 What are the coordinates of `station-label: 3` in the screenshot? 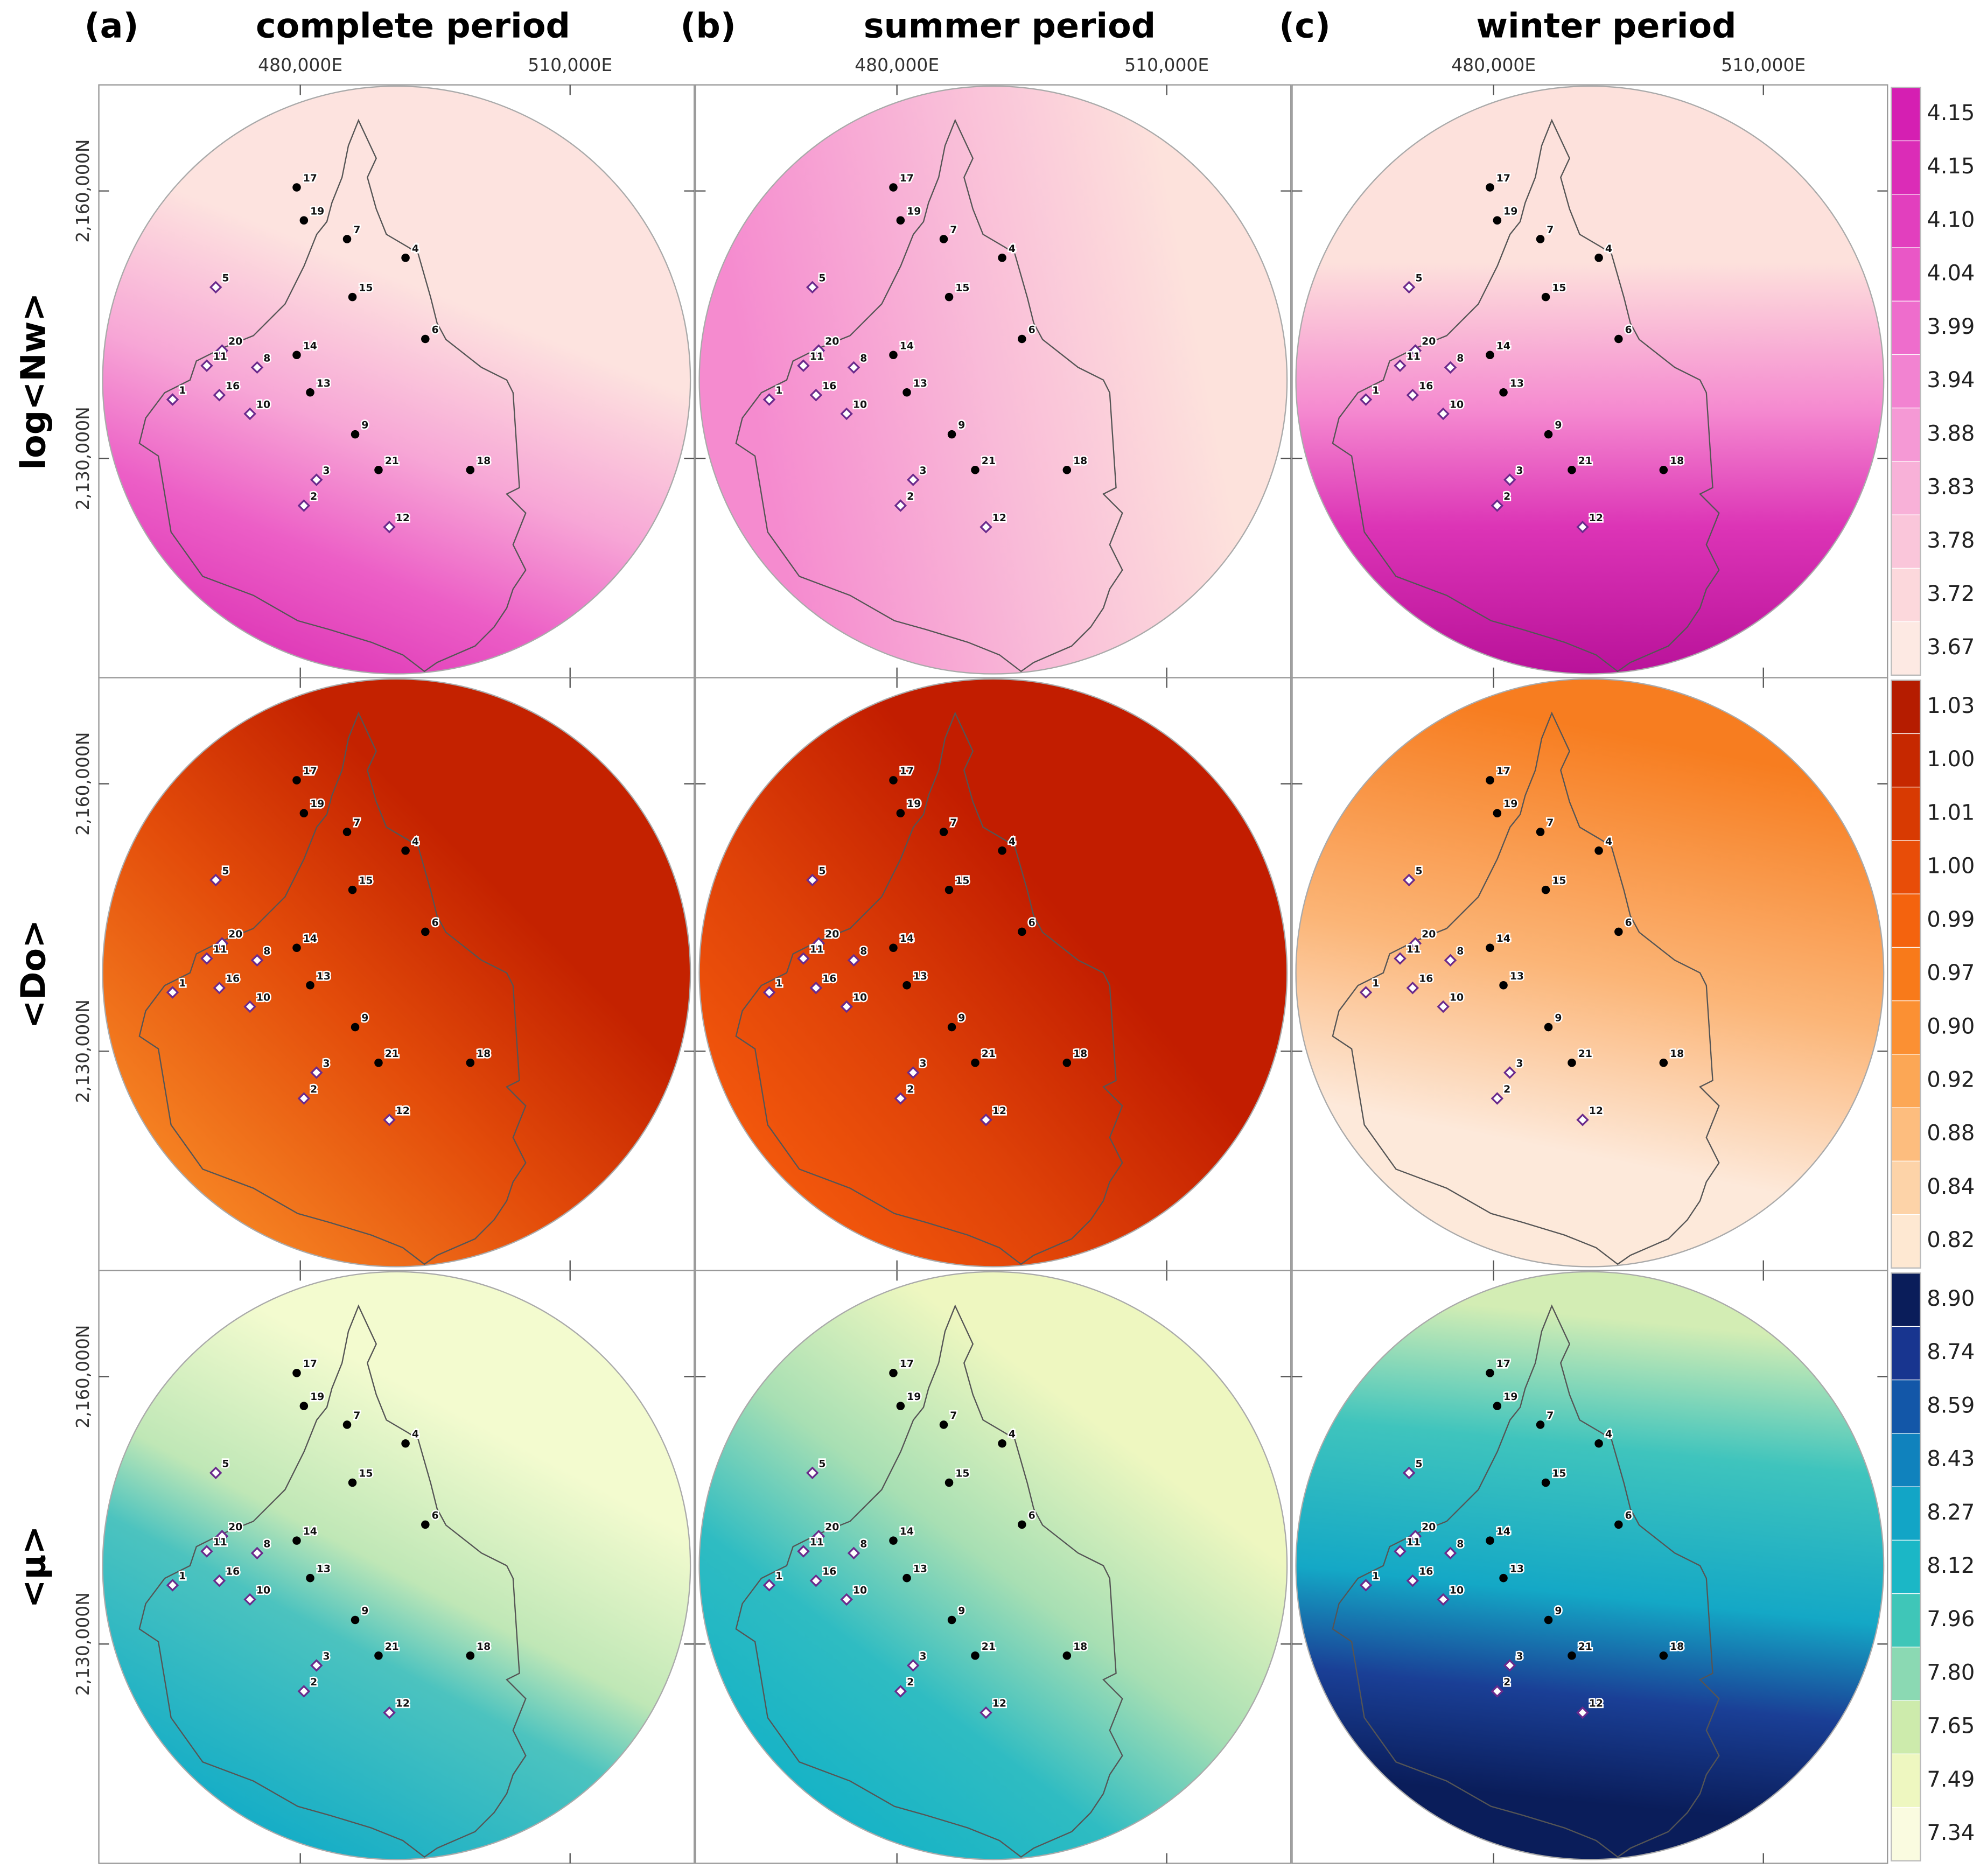 It's located at (922, 1656).